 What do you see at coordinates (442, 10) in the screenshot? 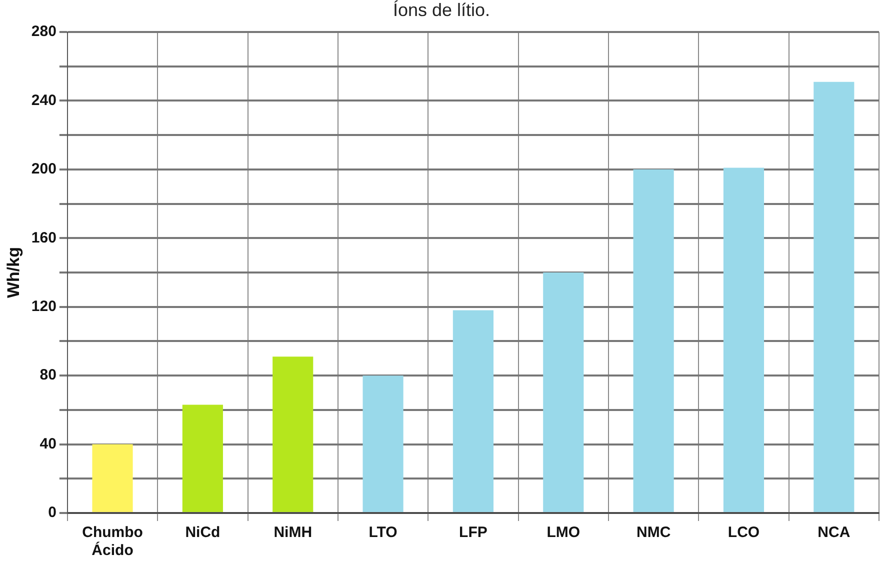
I see `chart-title: Íons de lítio.` at bounding box center [442, 10].